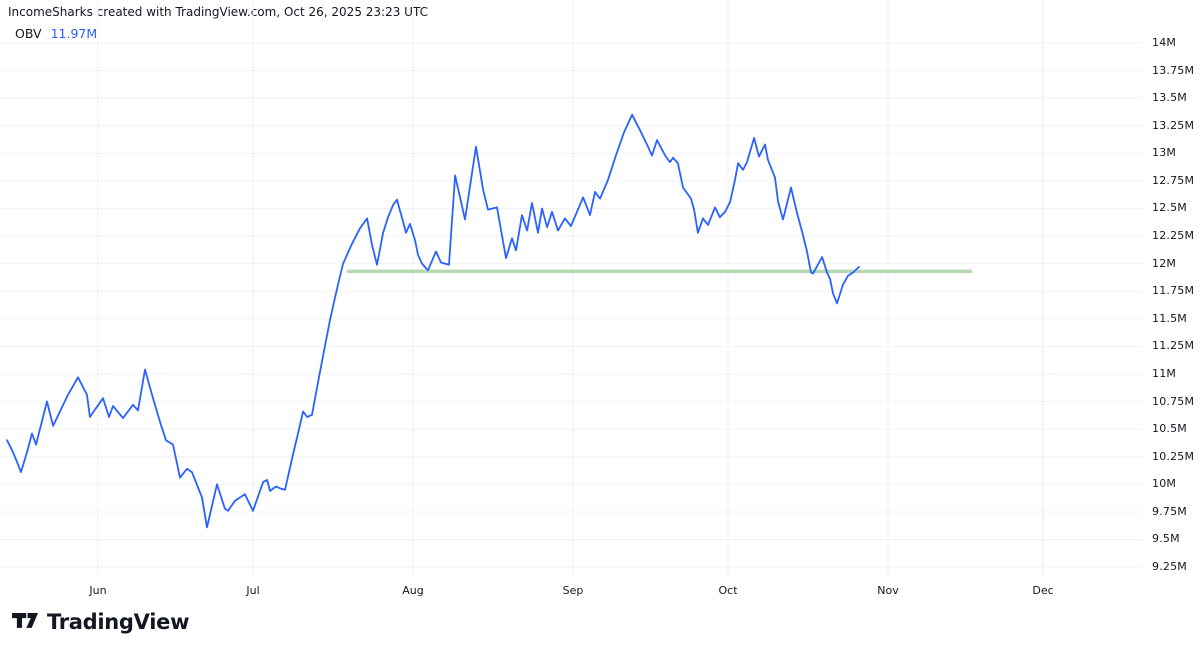 This screenshot has height=652, width=1200. I want to click on time-axis-label: Oct, so click(728, 590).